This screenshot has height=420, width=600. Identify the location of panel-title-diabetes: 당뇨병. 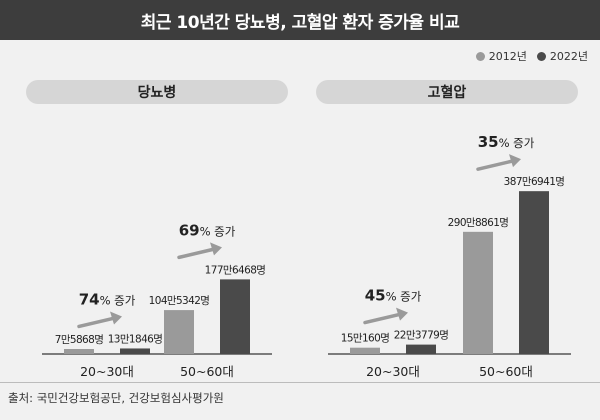
(157, 92).